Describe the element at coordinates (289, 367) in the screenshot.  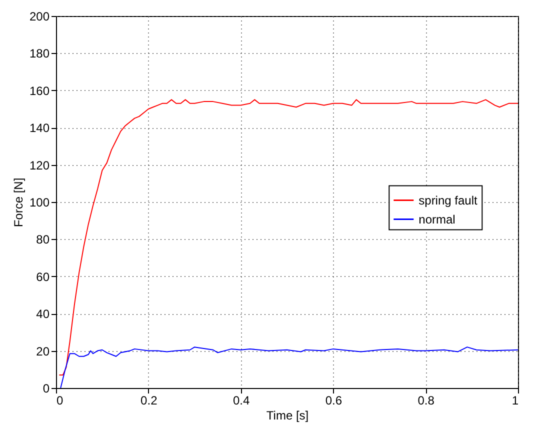
I see `line-series` at that location.